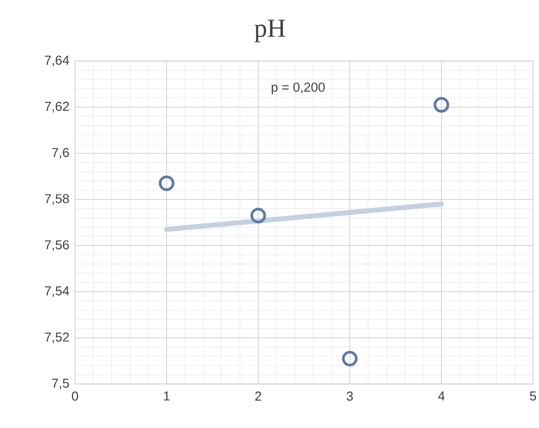  I want to click on x-tick-label: 5, so click(533, 396).